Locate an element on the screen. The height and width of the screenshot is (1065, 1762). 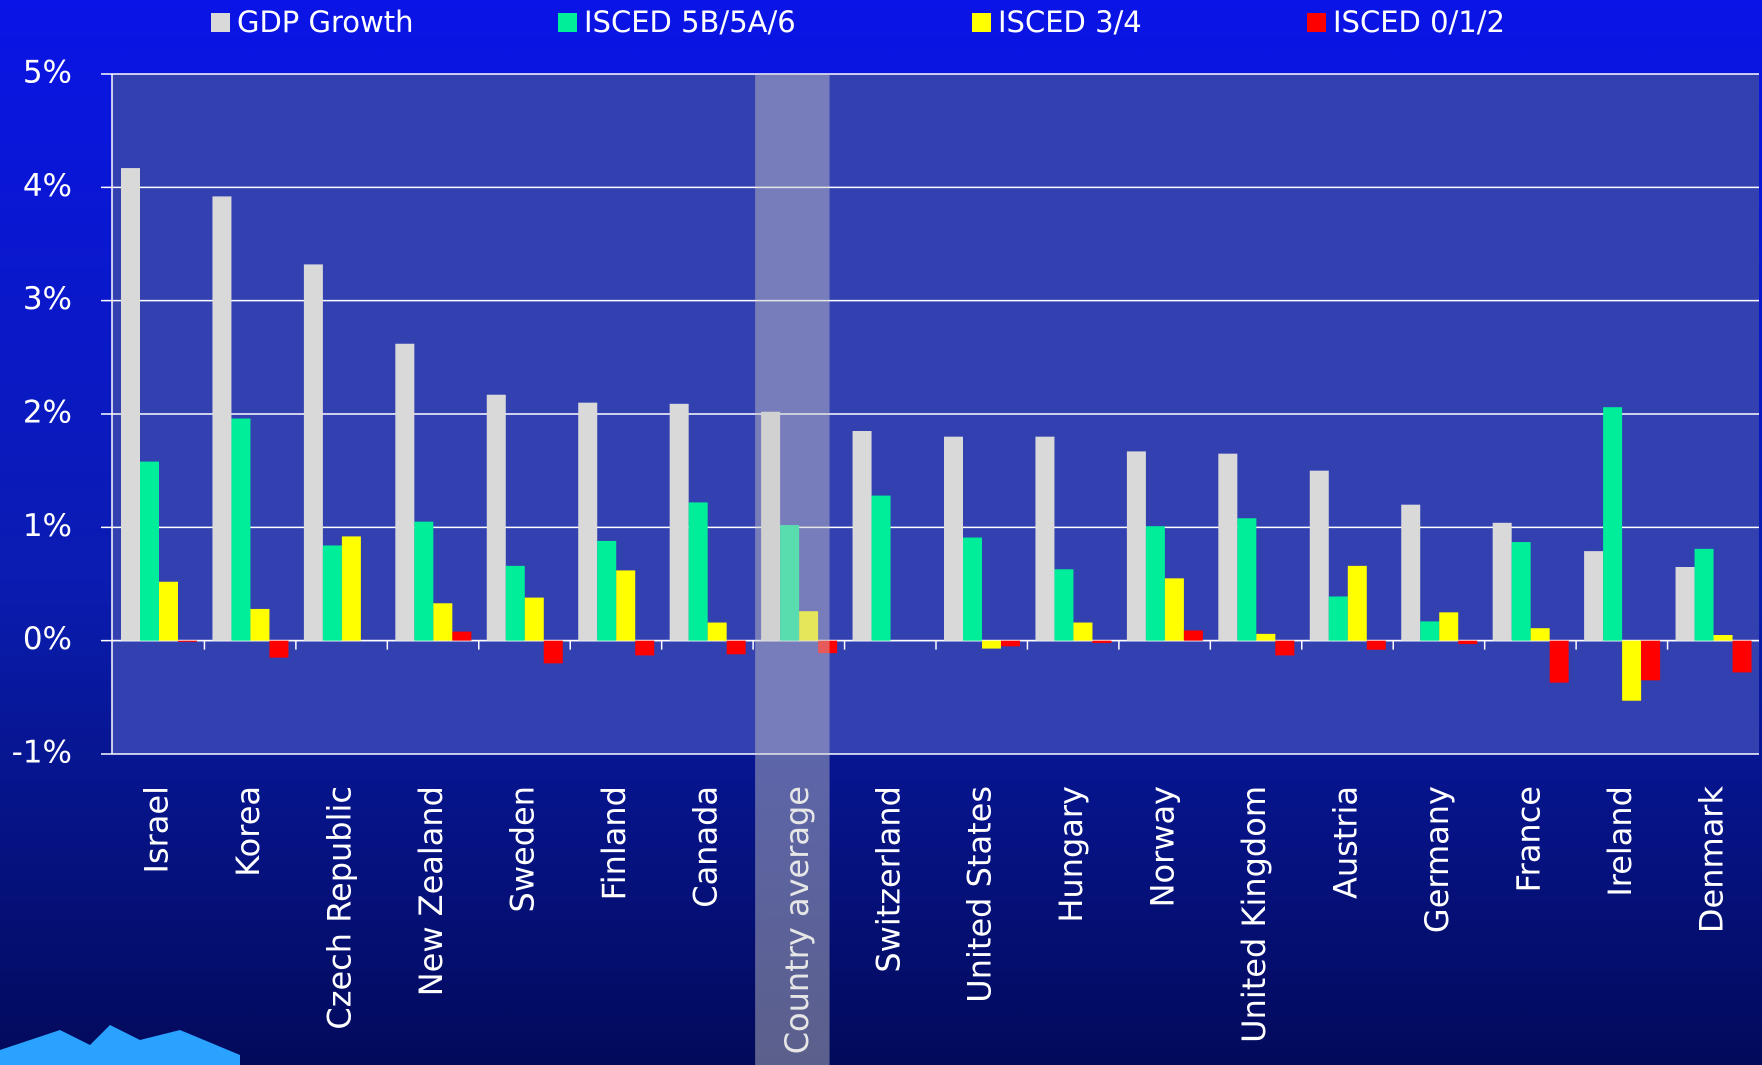
x-tick-label: Denmark is located at coordinates (1711, 860).